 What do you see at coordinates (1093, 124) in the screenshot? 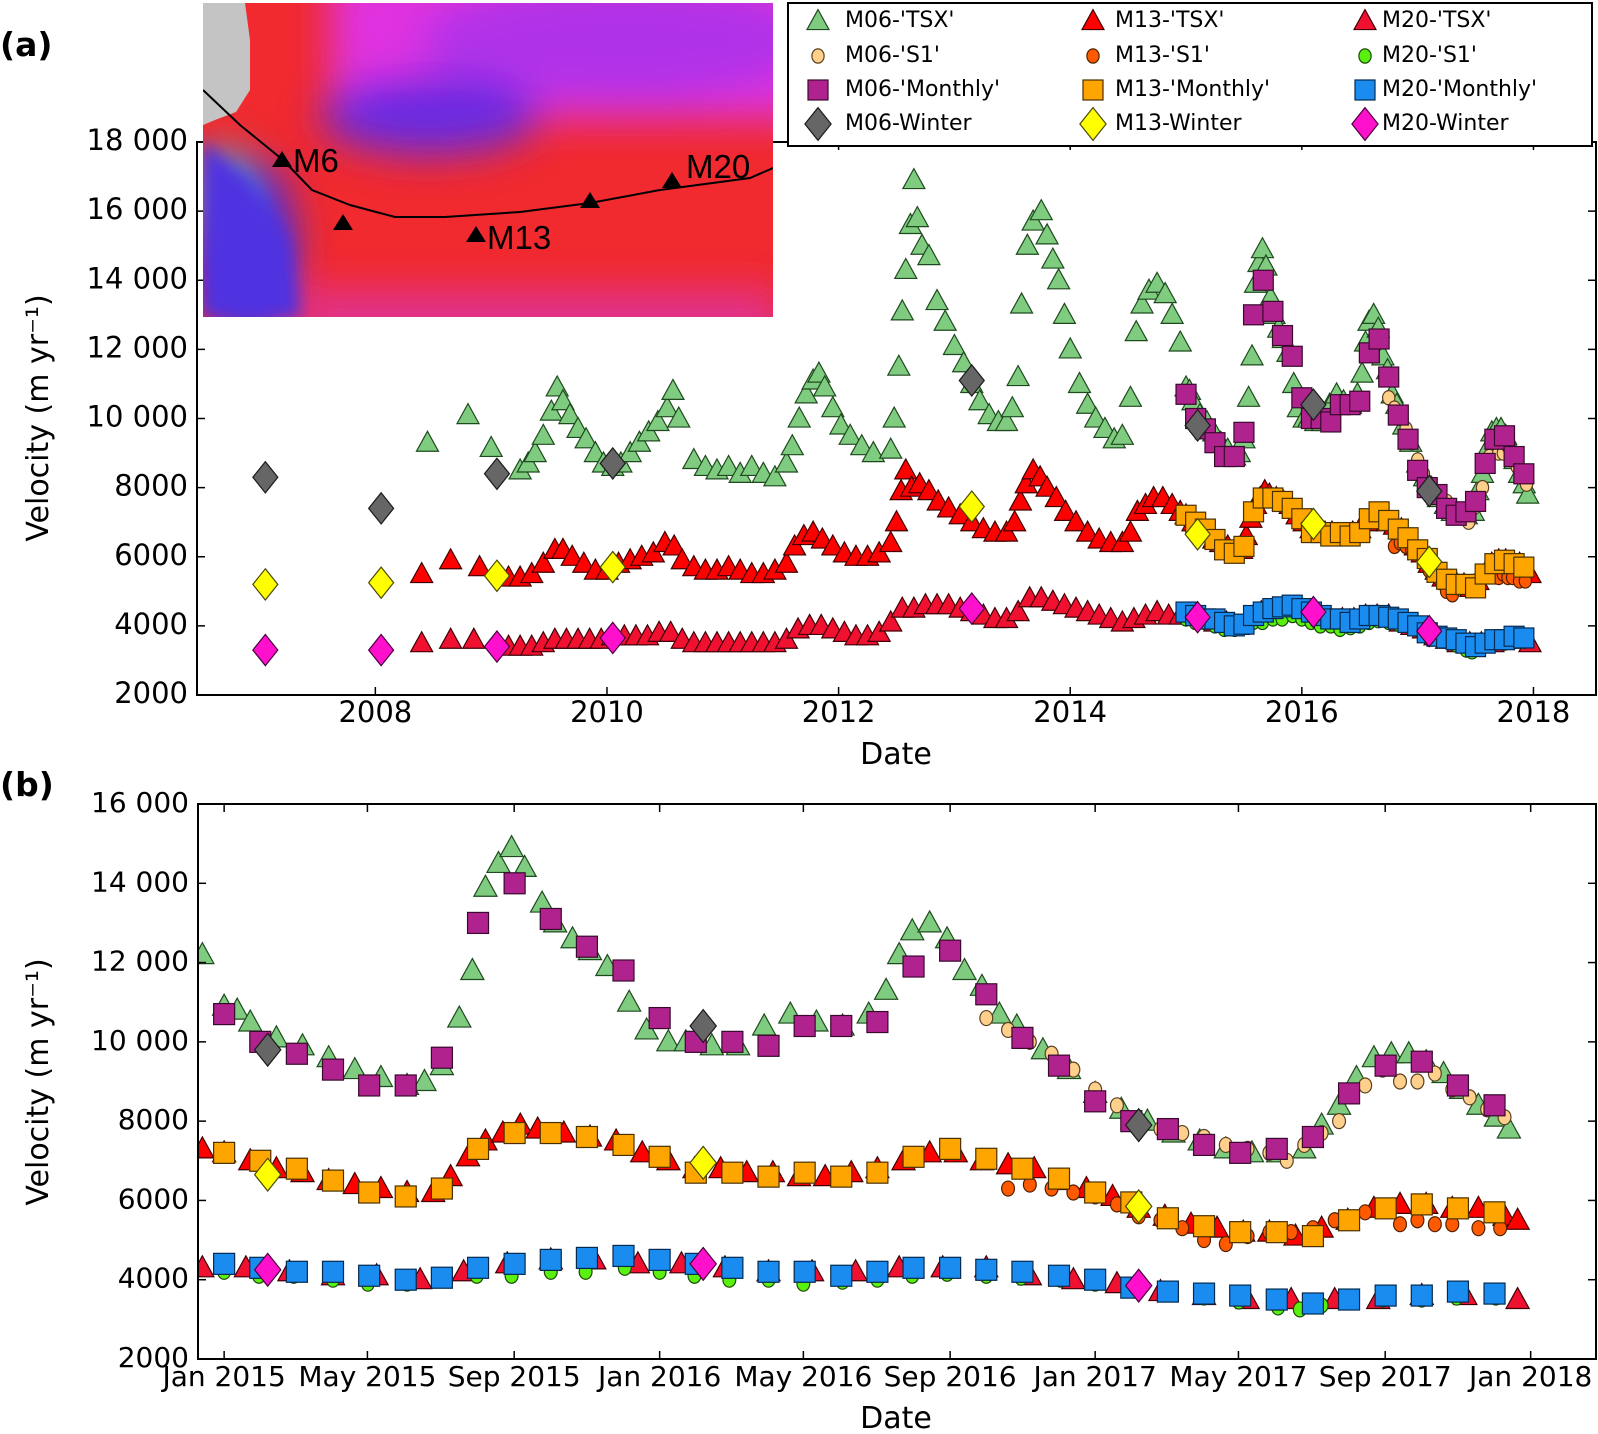
I see `legend-diamond-icon` at bounding box center [1093, 124].